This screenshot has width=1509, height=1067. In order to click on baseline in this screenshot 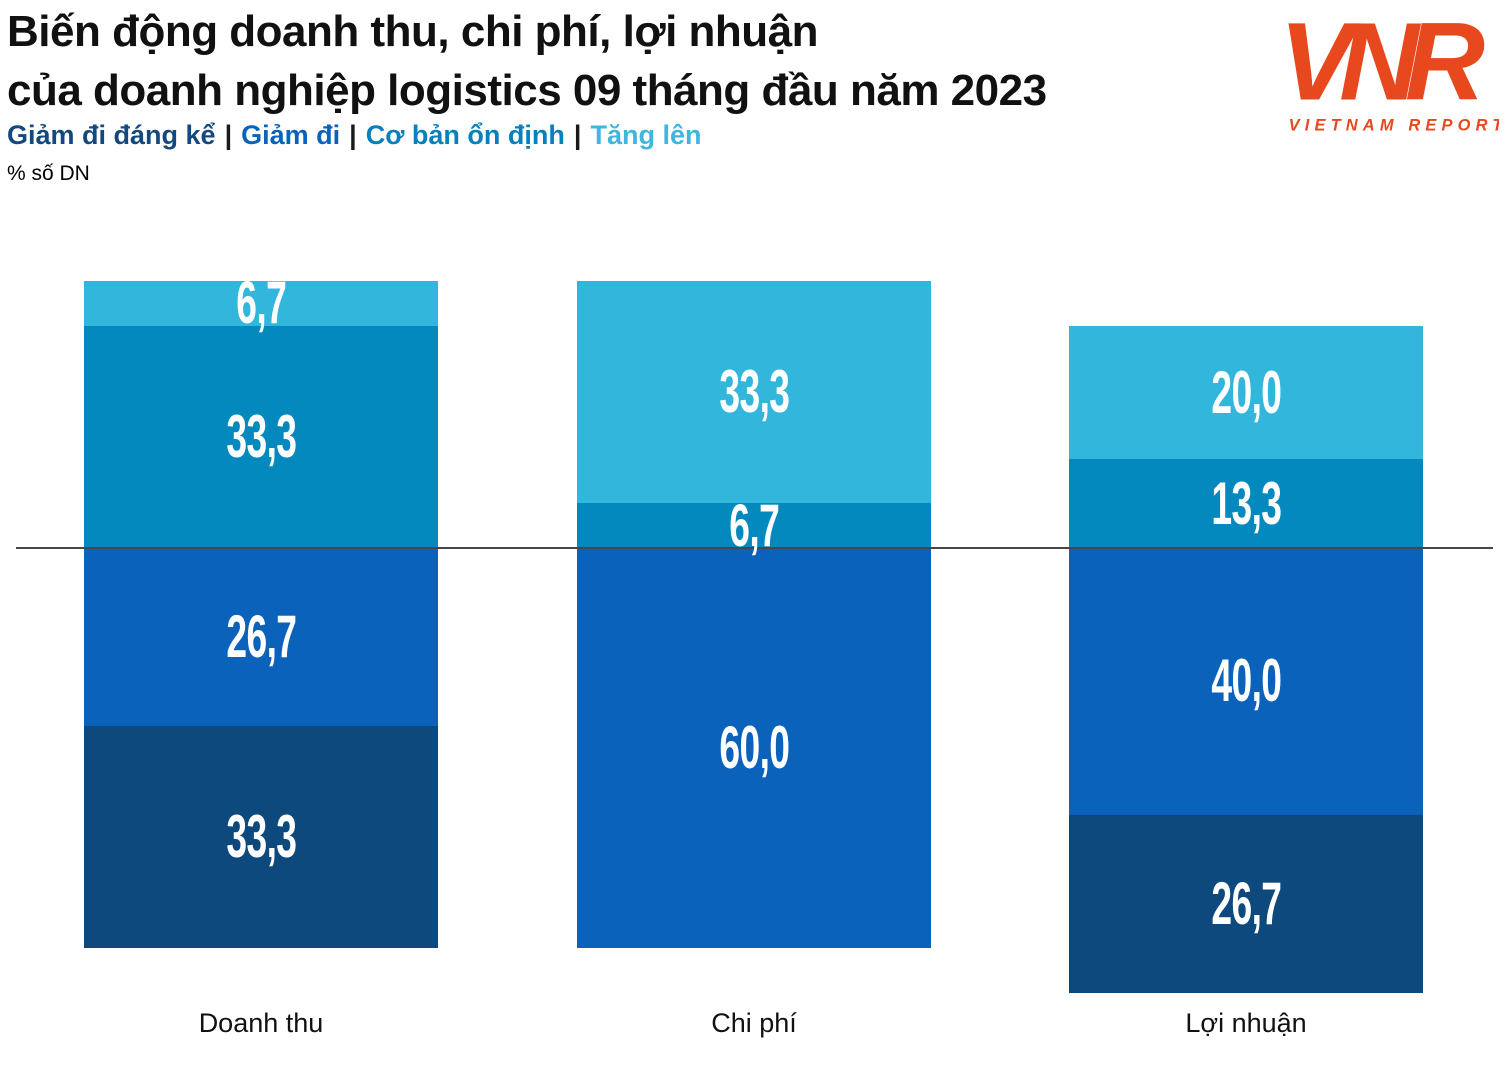, I will do `click(754, 548)`.